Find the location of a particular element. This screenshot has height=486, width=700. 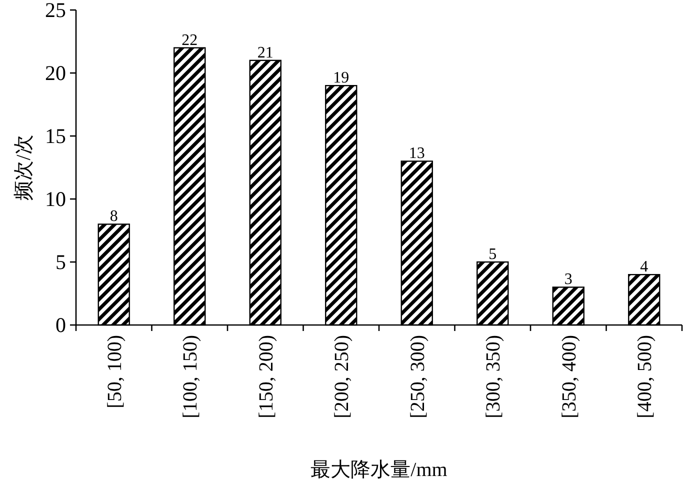

y-tick-label: 20 is located at coordinates (55, 73).